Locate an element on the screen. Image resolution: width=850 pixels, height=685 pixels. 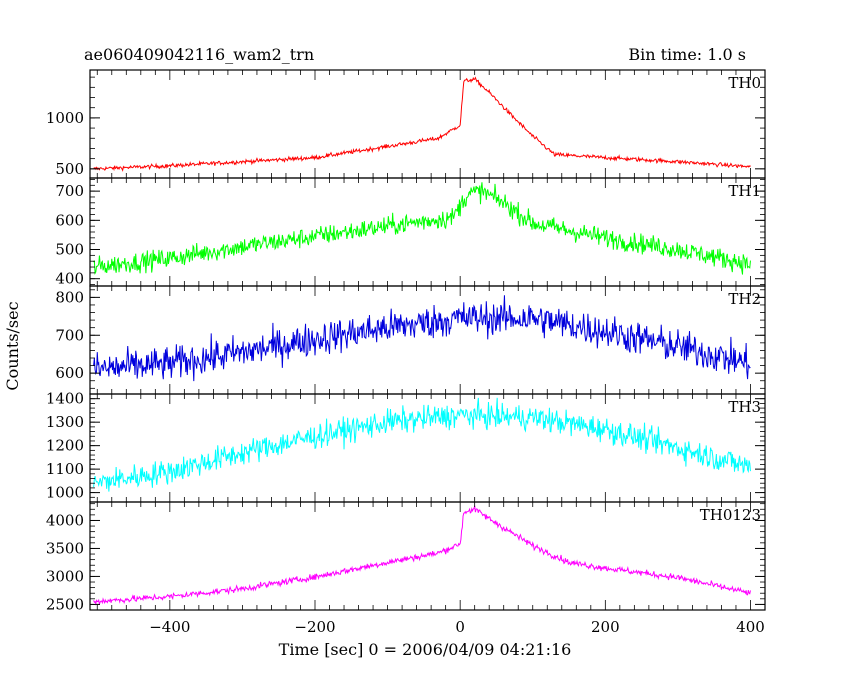
y-tick-label: 1400 is located at coordinates (65, 399).